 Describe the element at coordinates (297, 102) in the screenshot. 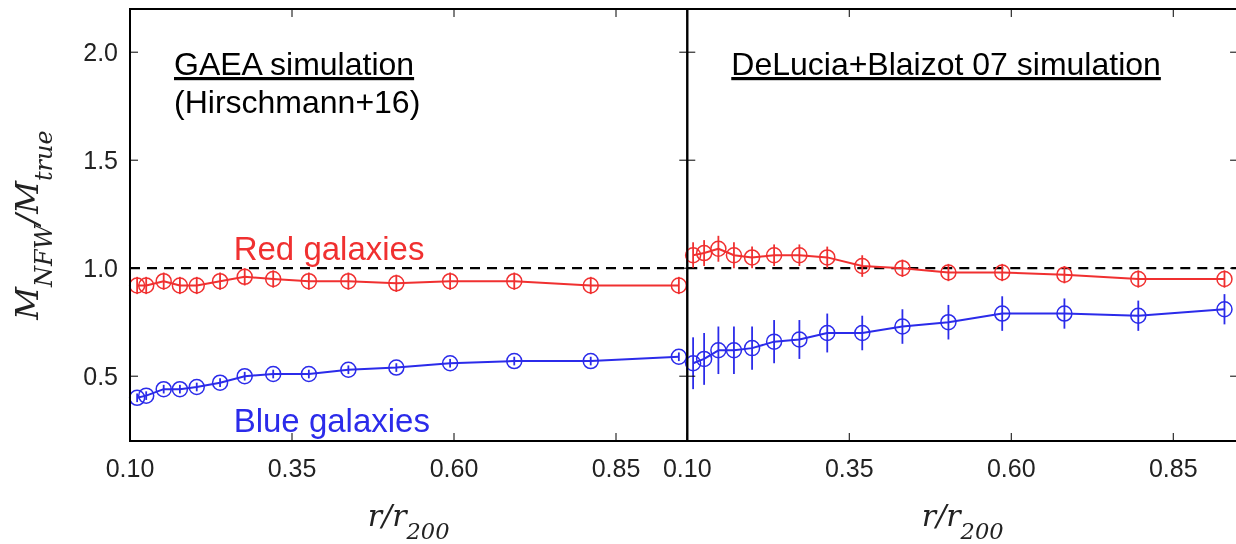

I see `text: (Hirschmann+16)` at that location.